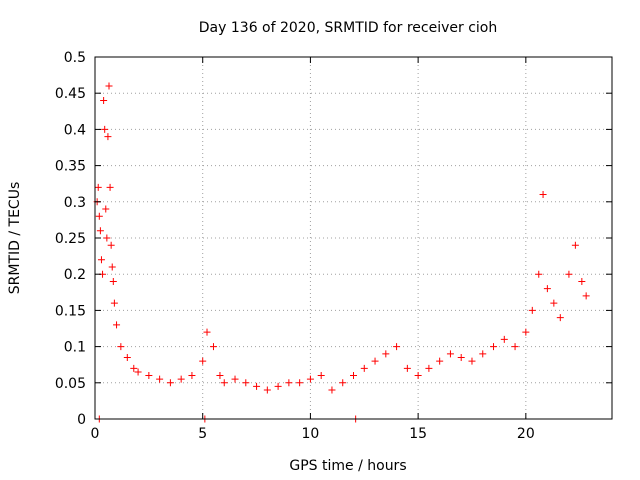  Describe the element at coordinates (75, 203) in the screenshot. I see `y-tick-label: 0.3` at that location.